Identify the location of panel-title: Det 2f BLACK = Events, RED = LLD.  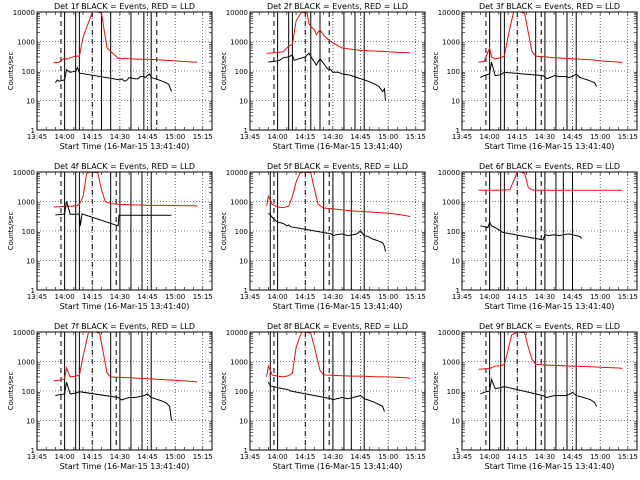
(337, 6).